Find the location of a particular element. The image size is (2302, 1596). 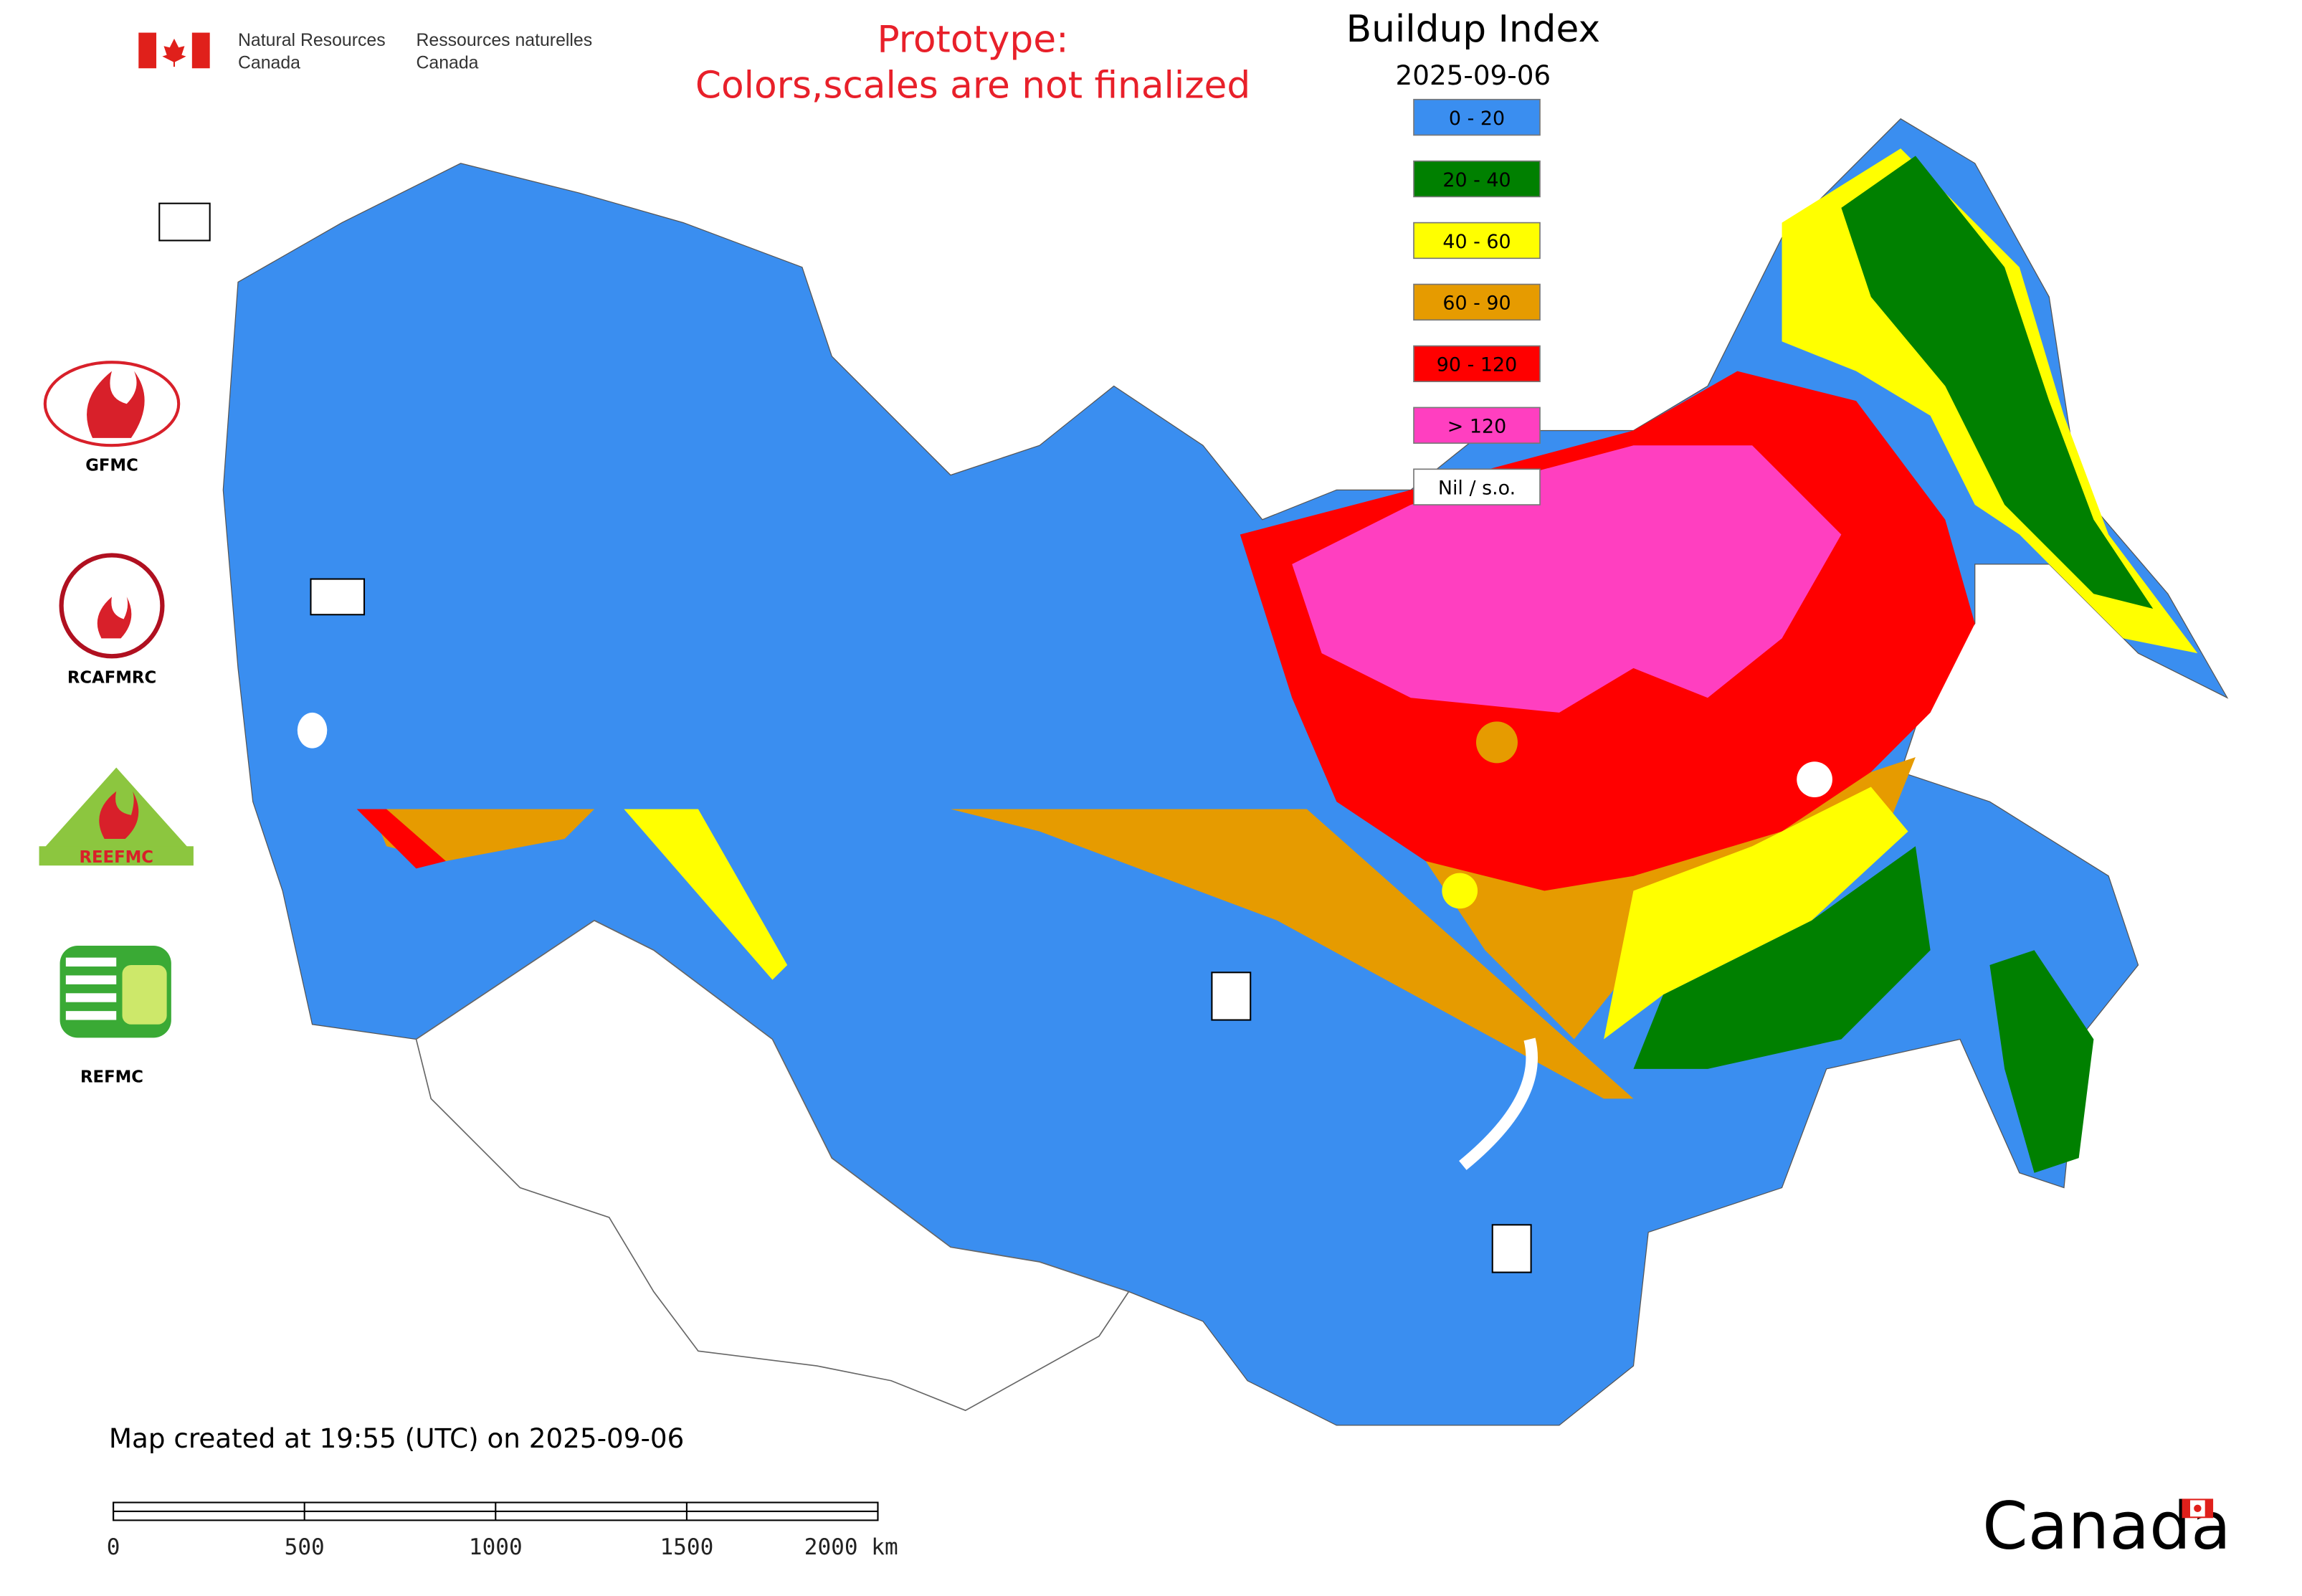

logo-refmc: REFMC is located at coordinates (115, 1016).